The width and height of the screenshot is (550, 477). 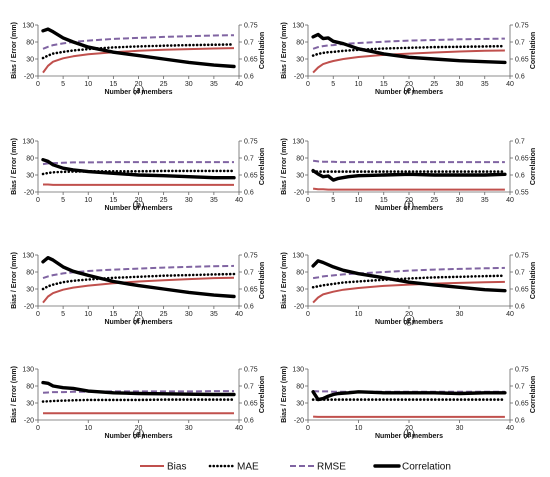 I want to click on legend-item-rmse: RMSE, so click(x=318, y=467).